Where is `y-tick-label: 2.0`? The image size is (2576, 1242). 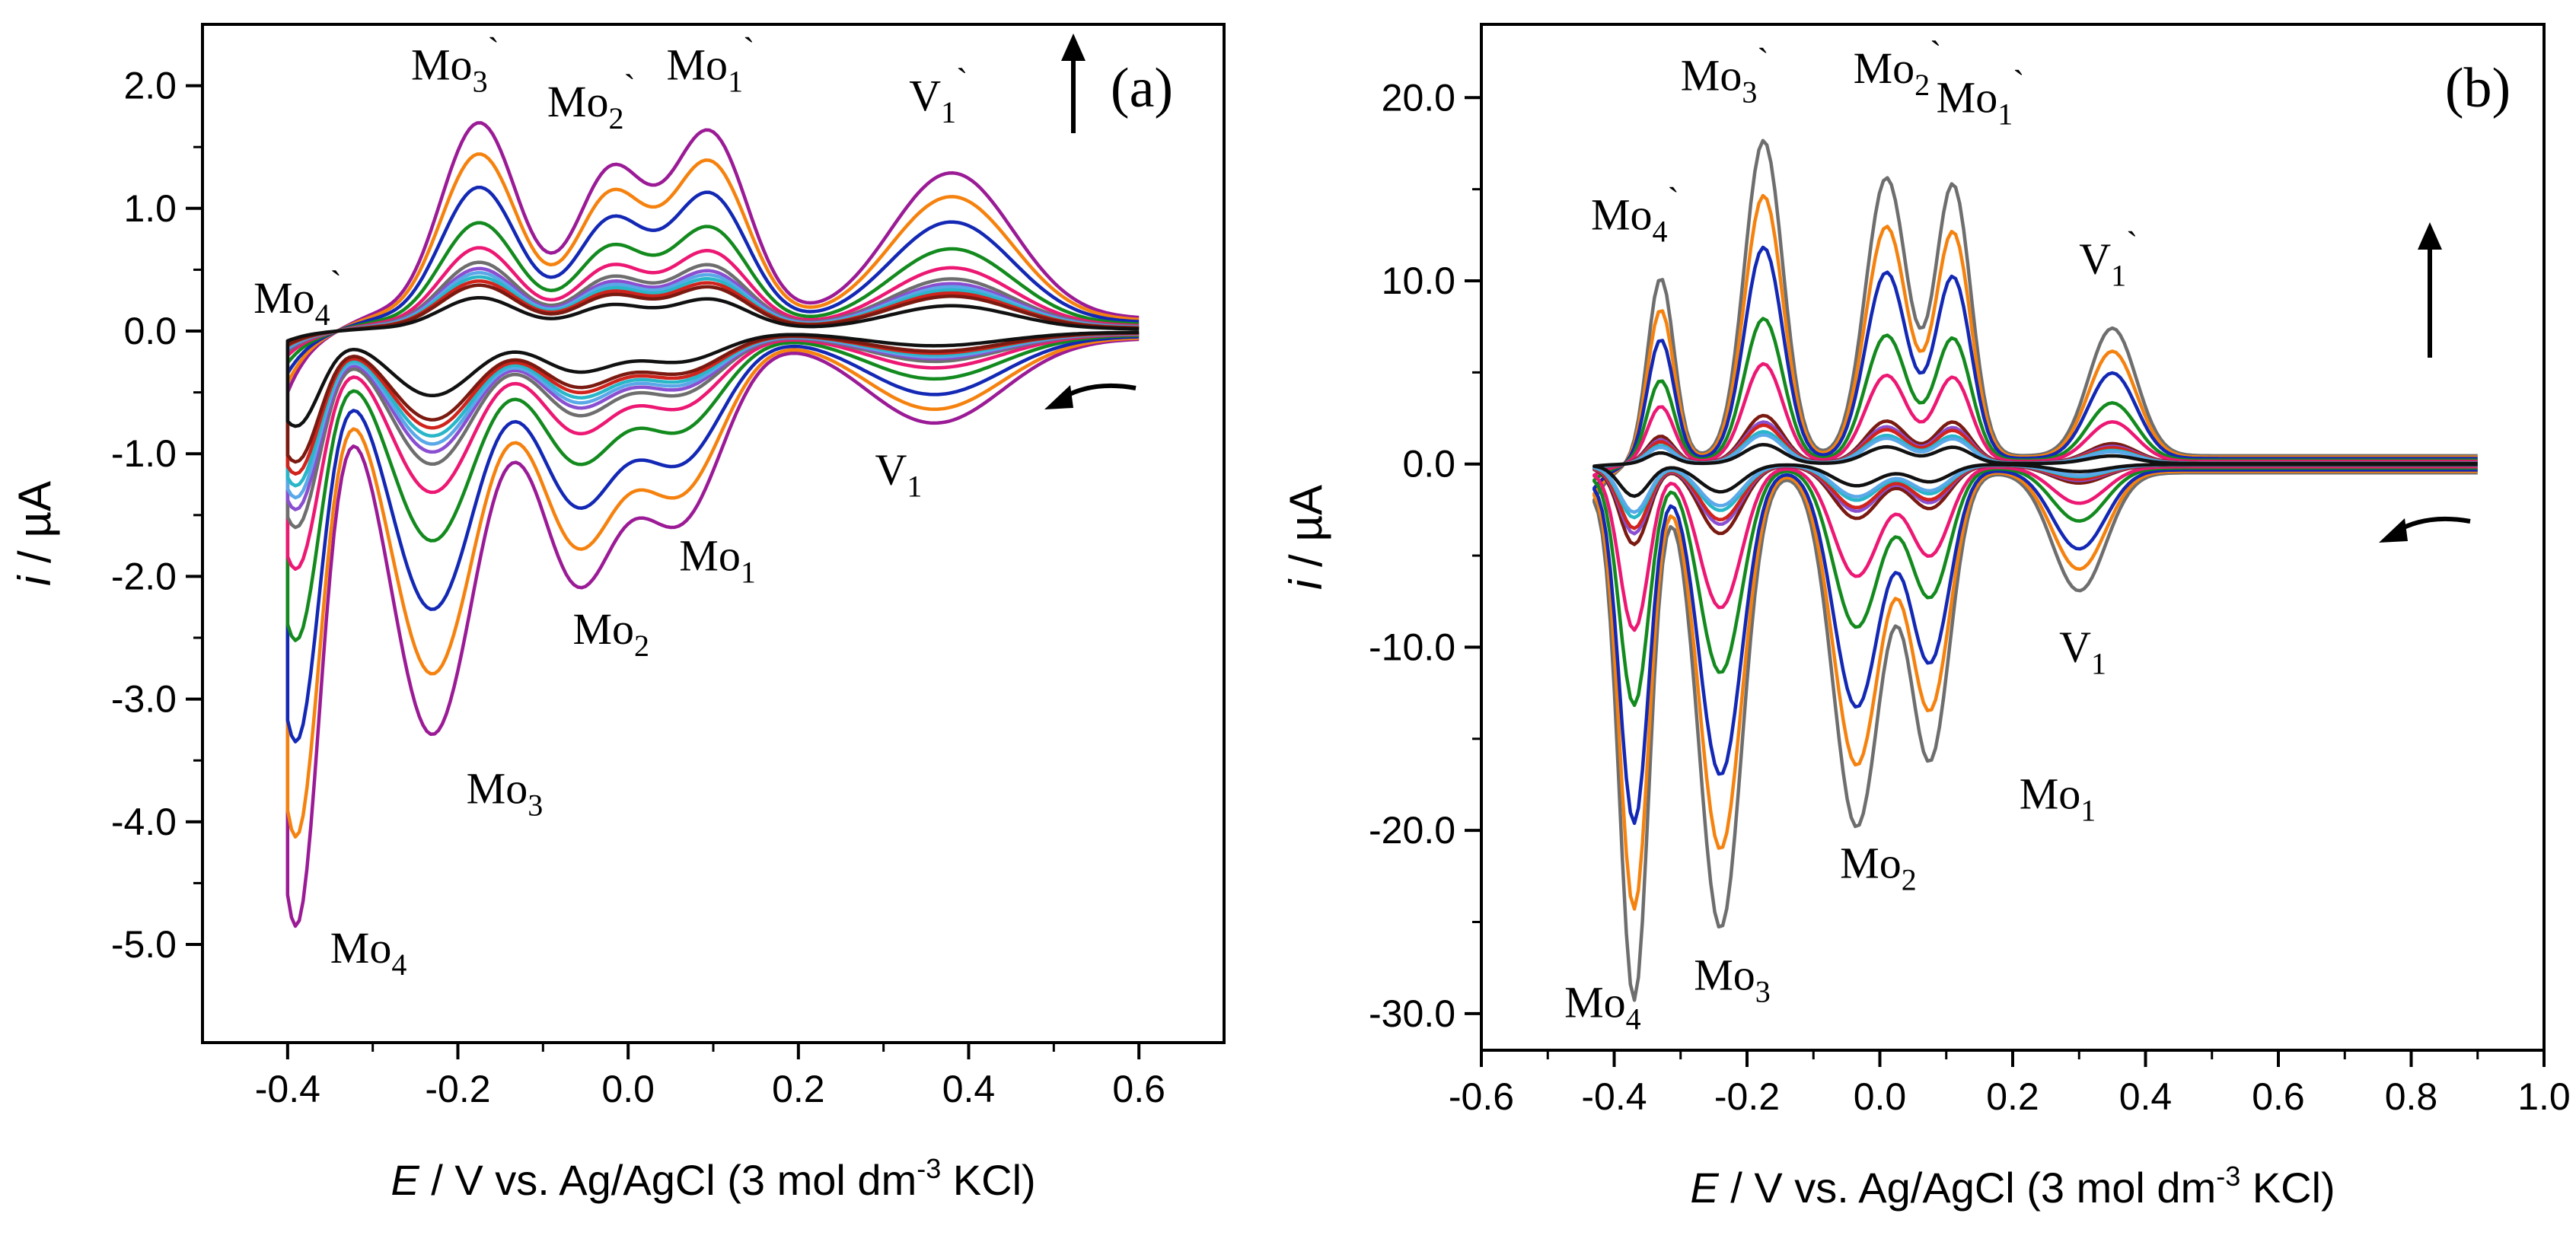
y-tick-label: 2.0 is located at coordinates (150, 86).